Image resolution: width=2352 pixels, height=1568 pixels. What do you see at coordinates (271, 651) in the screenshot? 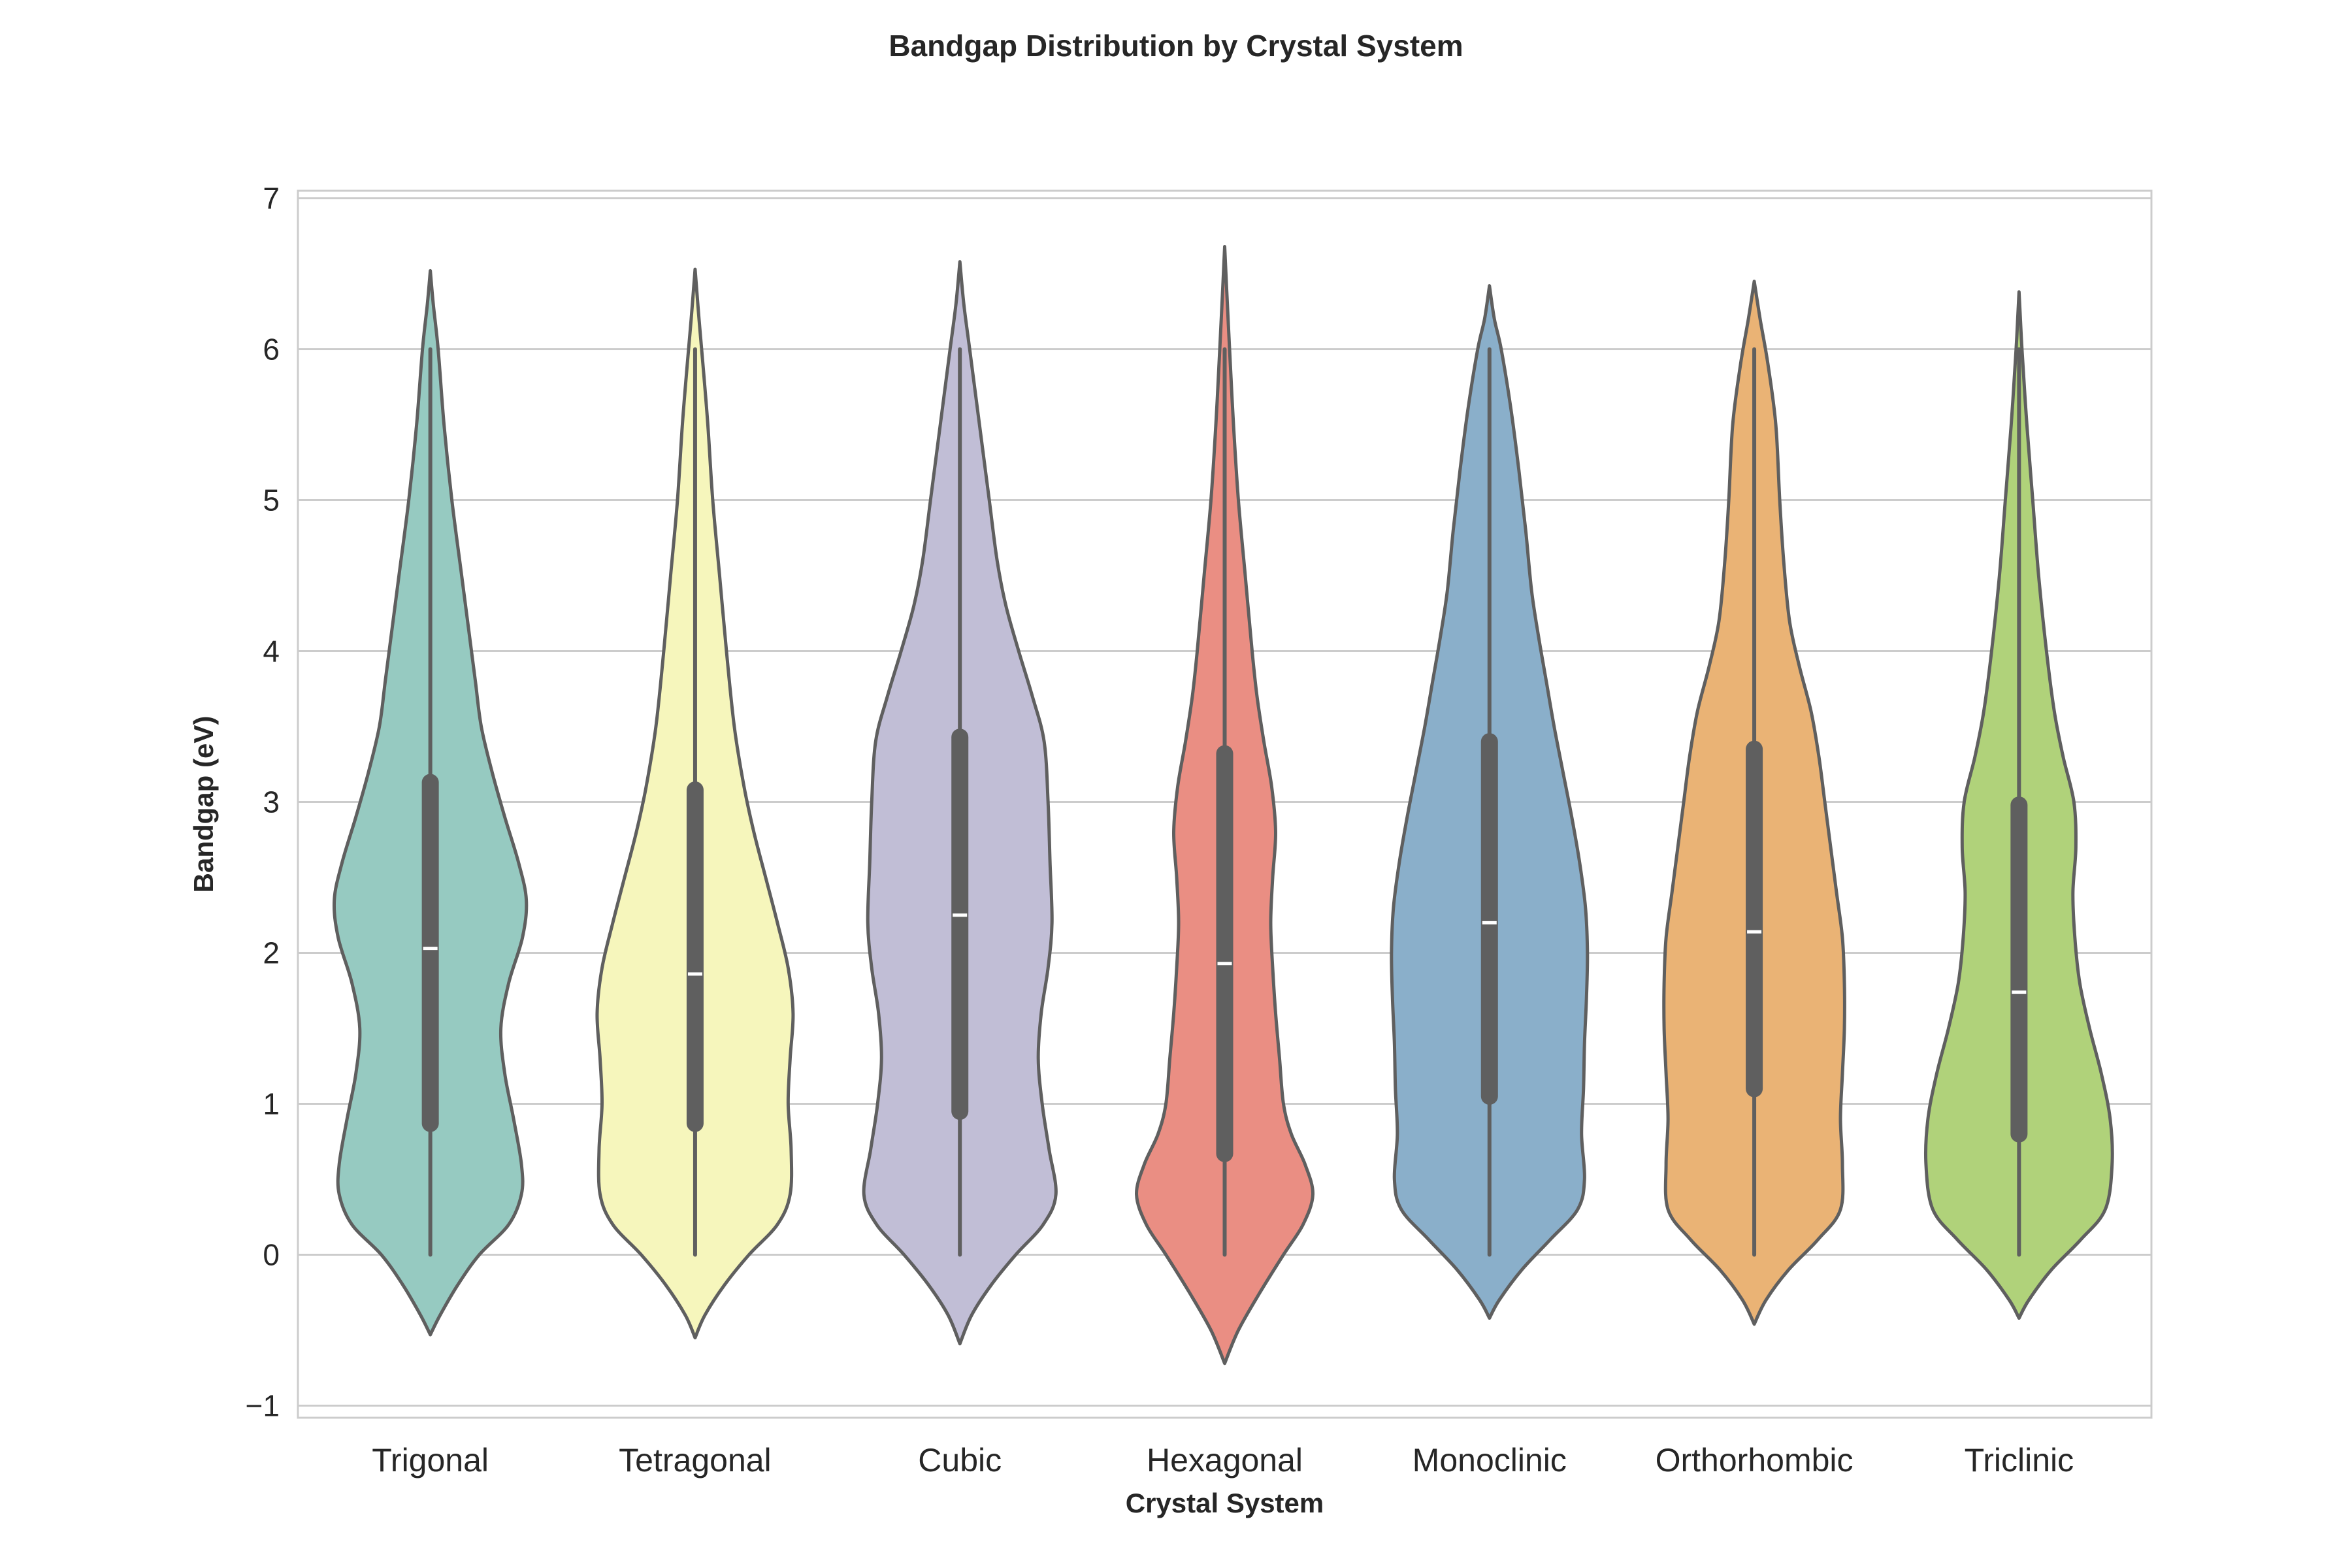
I see `y-tick-label: 4` at bounding box center [271, 651].